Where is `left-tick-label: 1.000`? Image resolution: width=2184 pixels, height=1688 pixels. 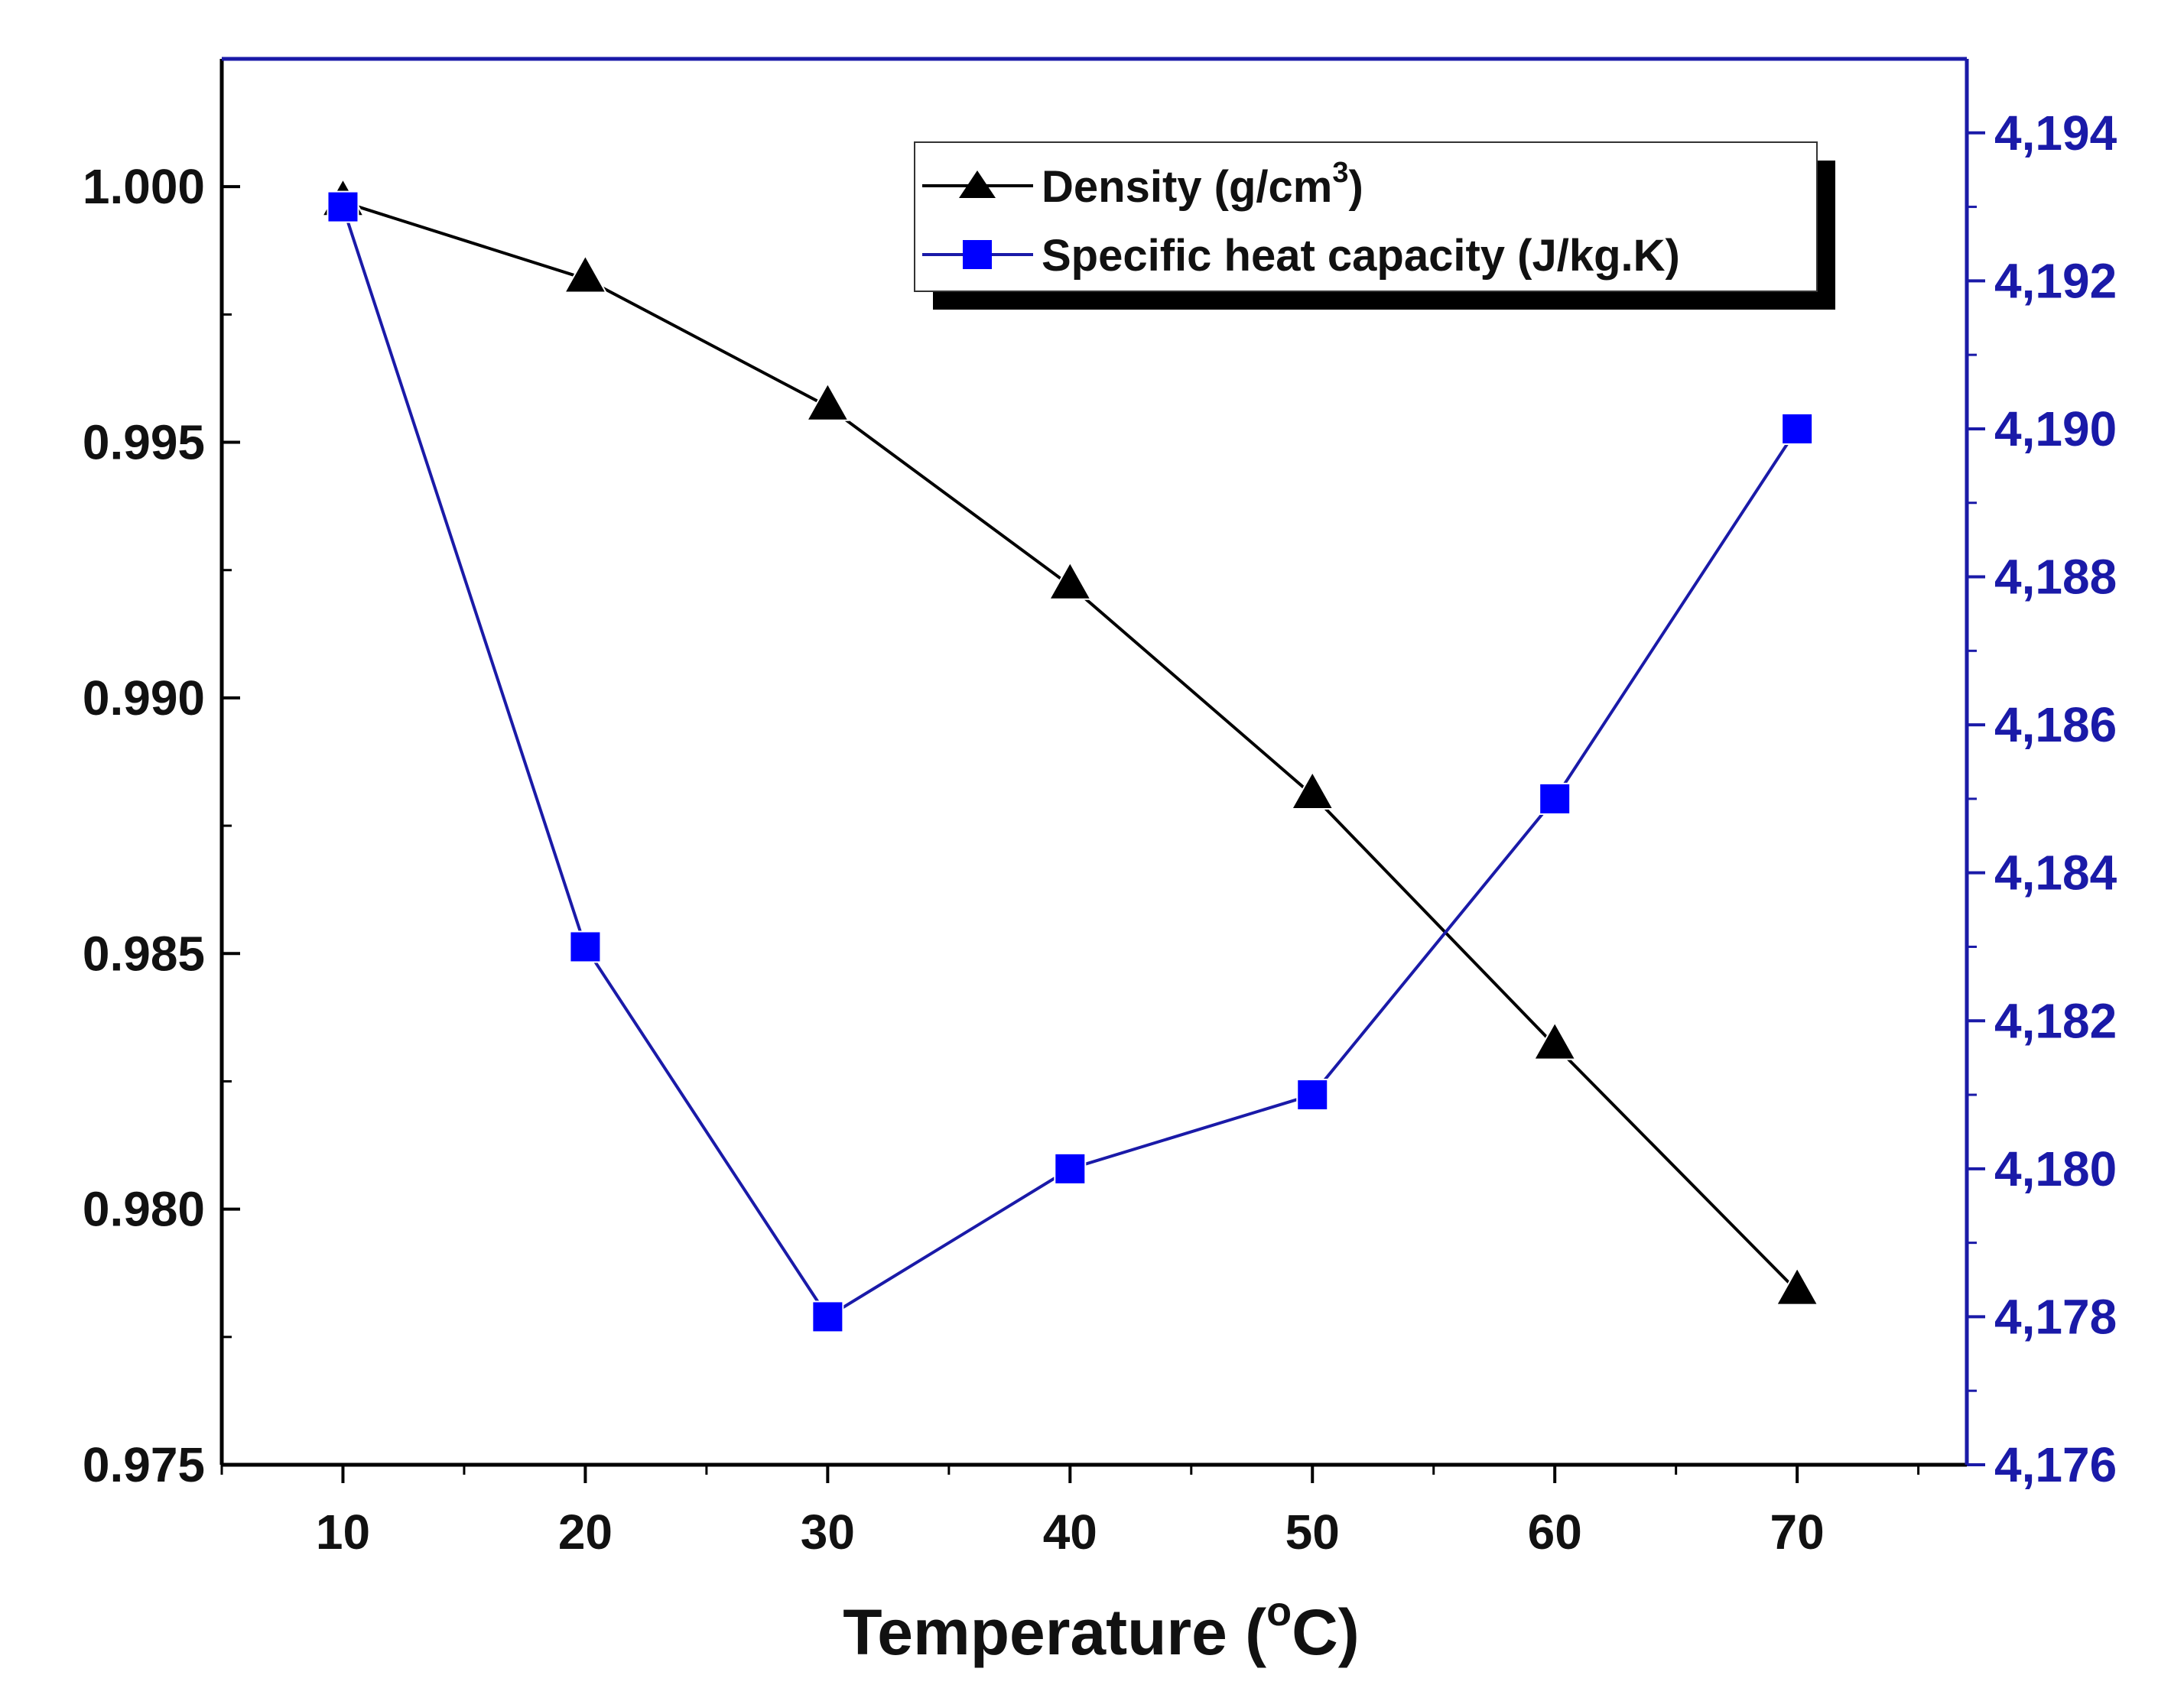 left-tick-label: 1.000 is located at coordinates (144, 186).